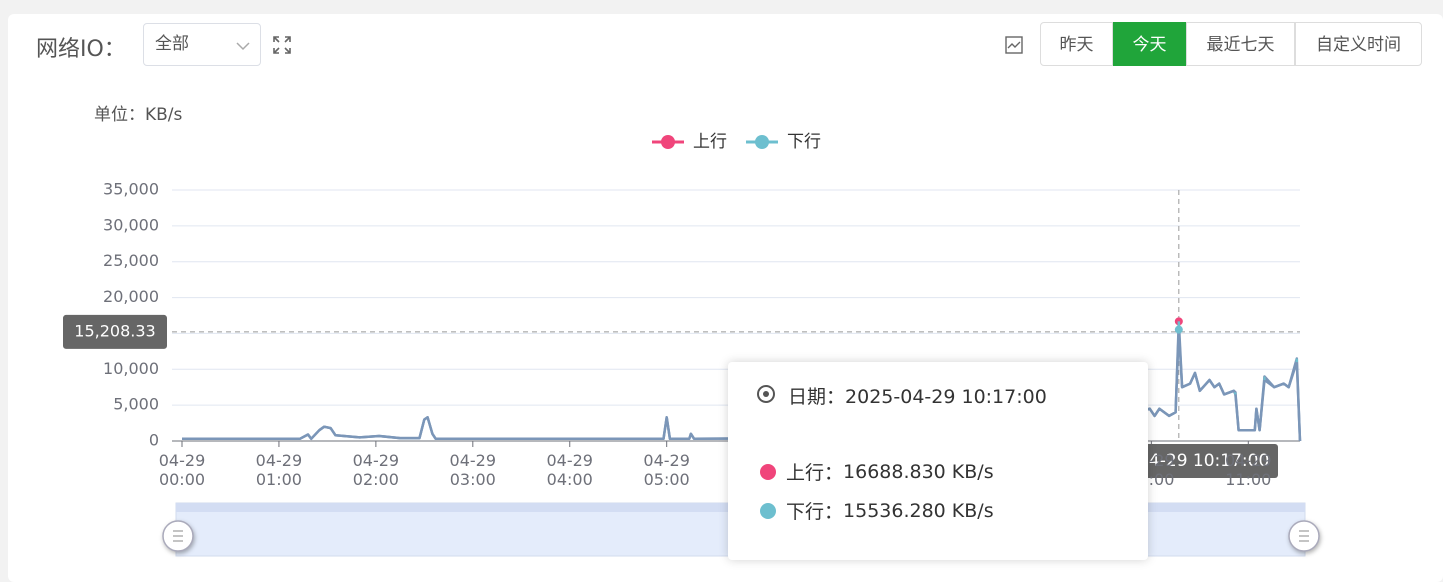 The image size is (1443, 582). I want to click on clock-icon, so click(766, 394).